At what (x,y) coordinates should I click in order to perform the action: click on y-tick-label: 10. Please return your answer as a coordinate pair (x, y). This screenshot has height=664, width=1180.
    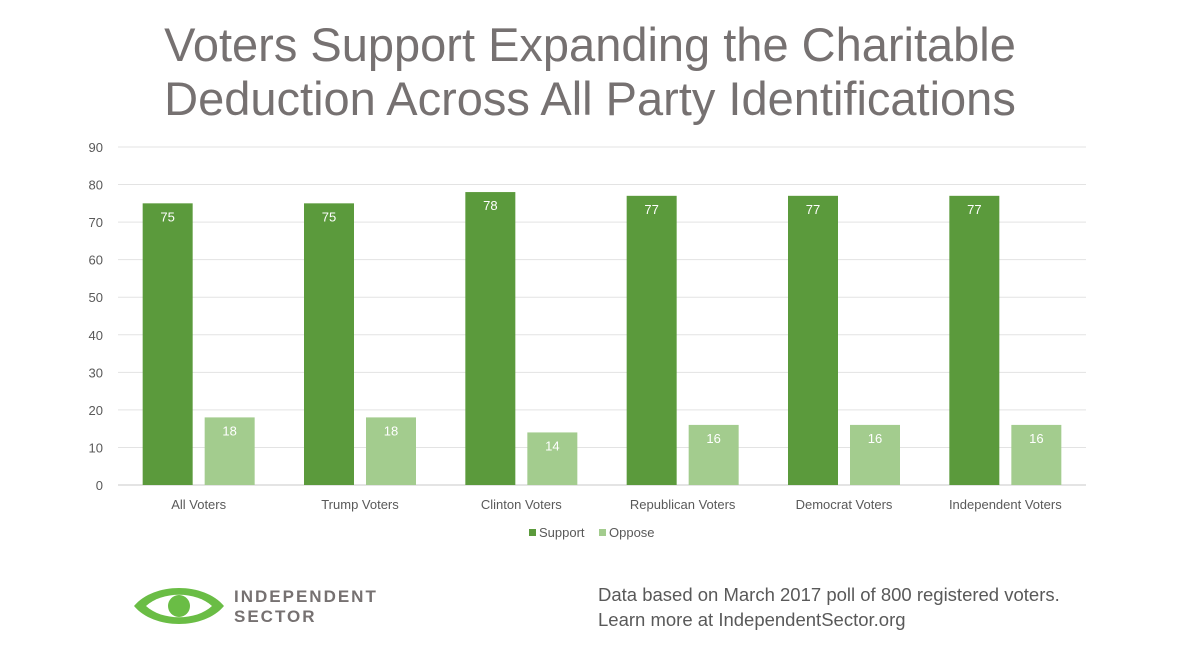
    Looking at the image, I should click on (96, 447).